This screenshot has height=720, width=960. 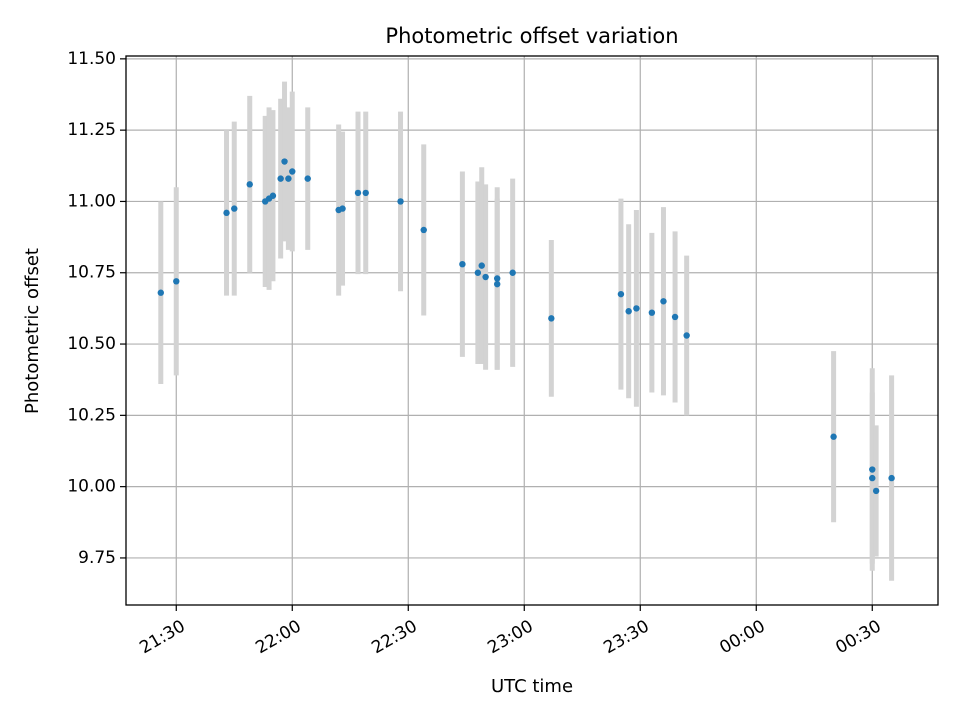 What do you see at coordinates (91, 130) in the screenshot?
I see `y-tick-label: 11.25` at bounding box center [91, 130].